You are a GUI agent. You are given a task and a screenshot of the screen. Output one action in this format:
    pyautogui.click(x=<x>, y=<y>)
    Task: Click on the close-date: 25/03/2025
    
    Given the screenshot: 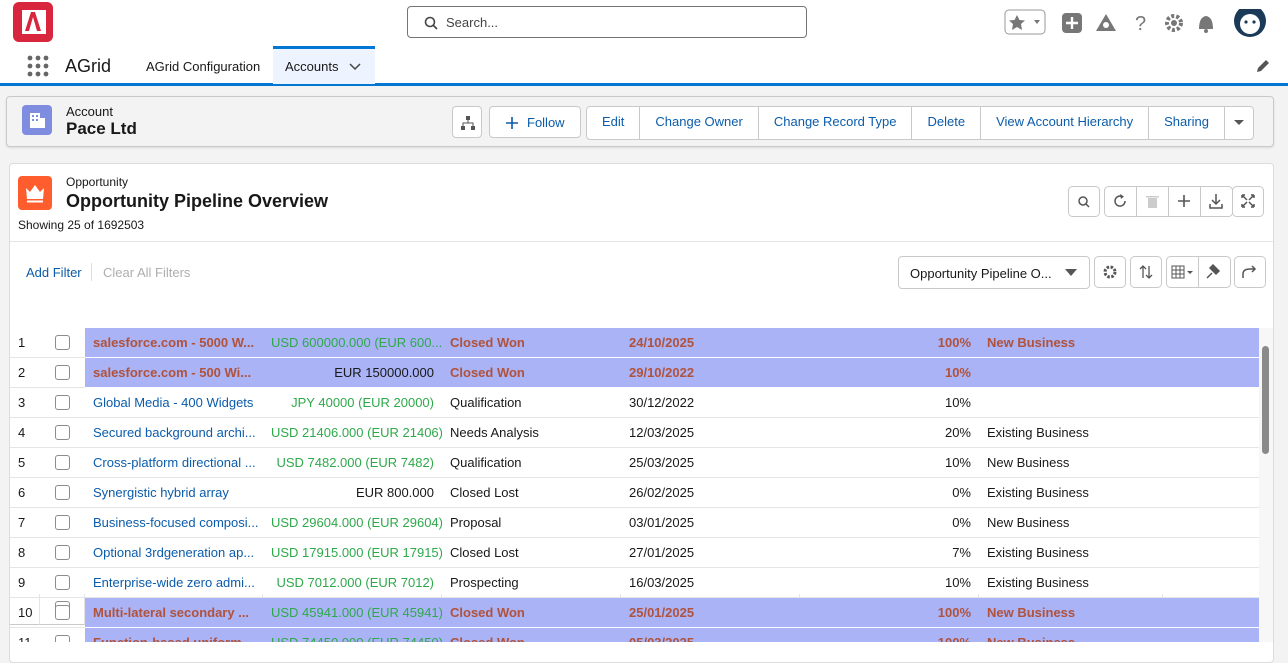 What is the action you would take?
    pyautogui.click(x=710, y=463)
    